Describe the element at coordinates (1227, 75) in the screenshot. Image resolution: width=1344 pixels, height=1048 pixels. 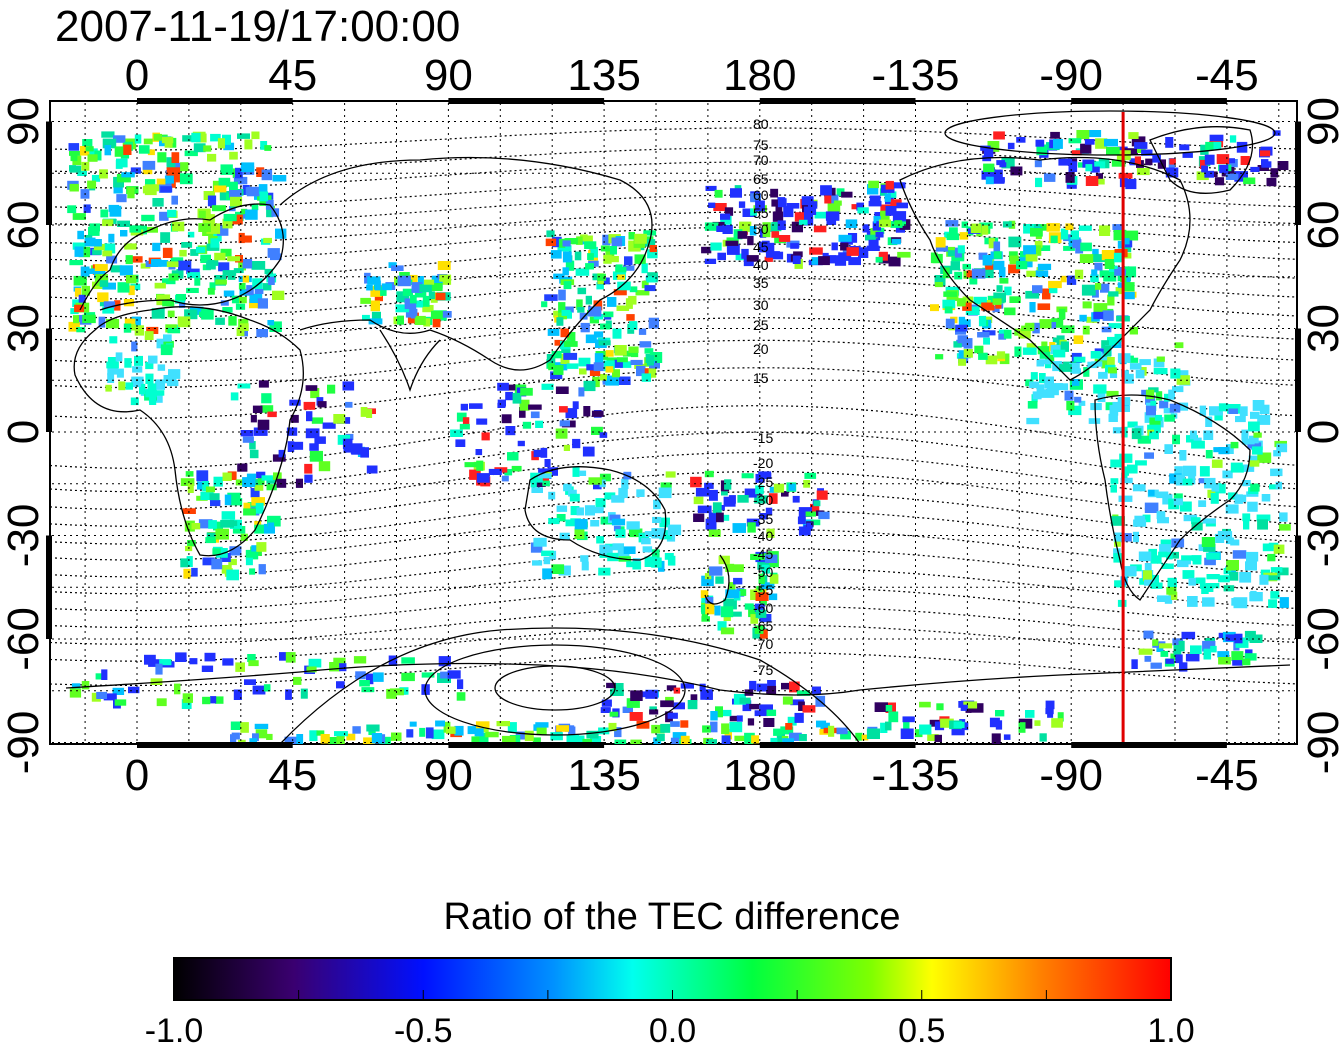
I see `top-lon-tick-label: -45` at that location.